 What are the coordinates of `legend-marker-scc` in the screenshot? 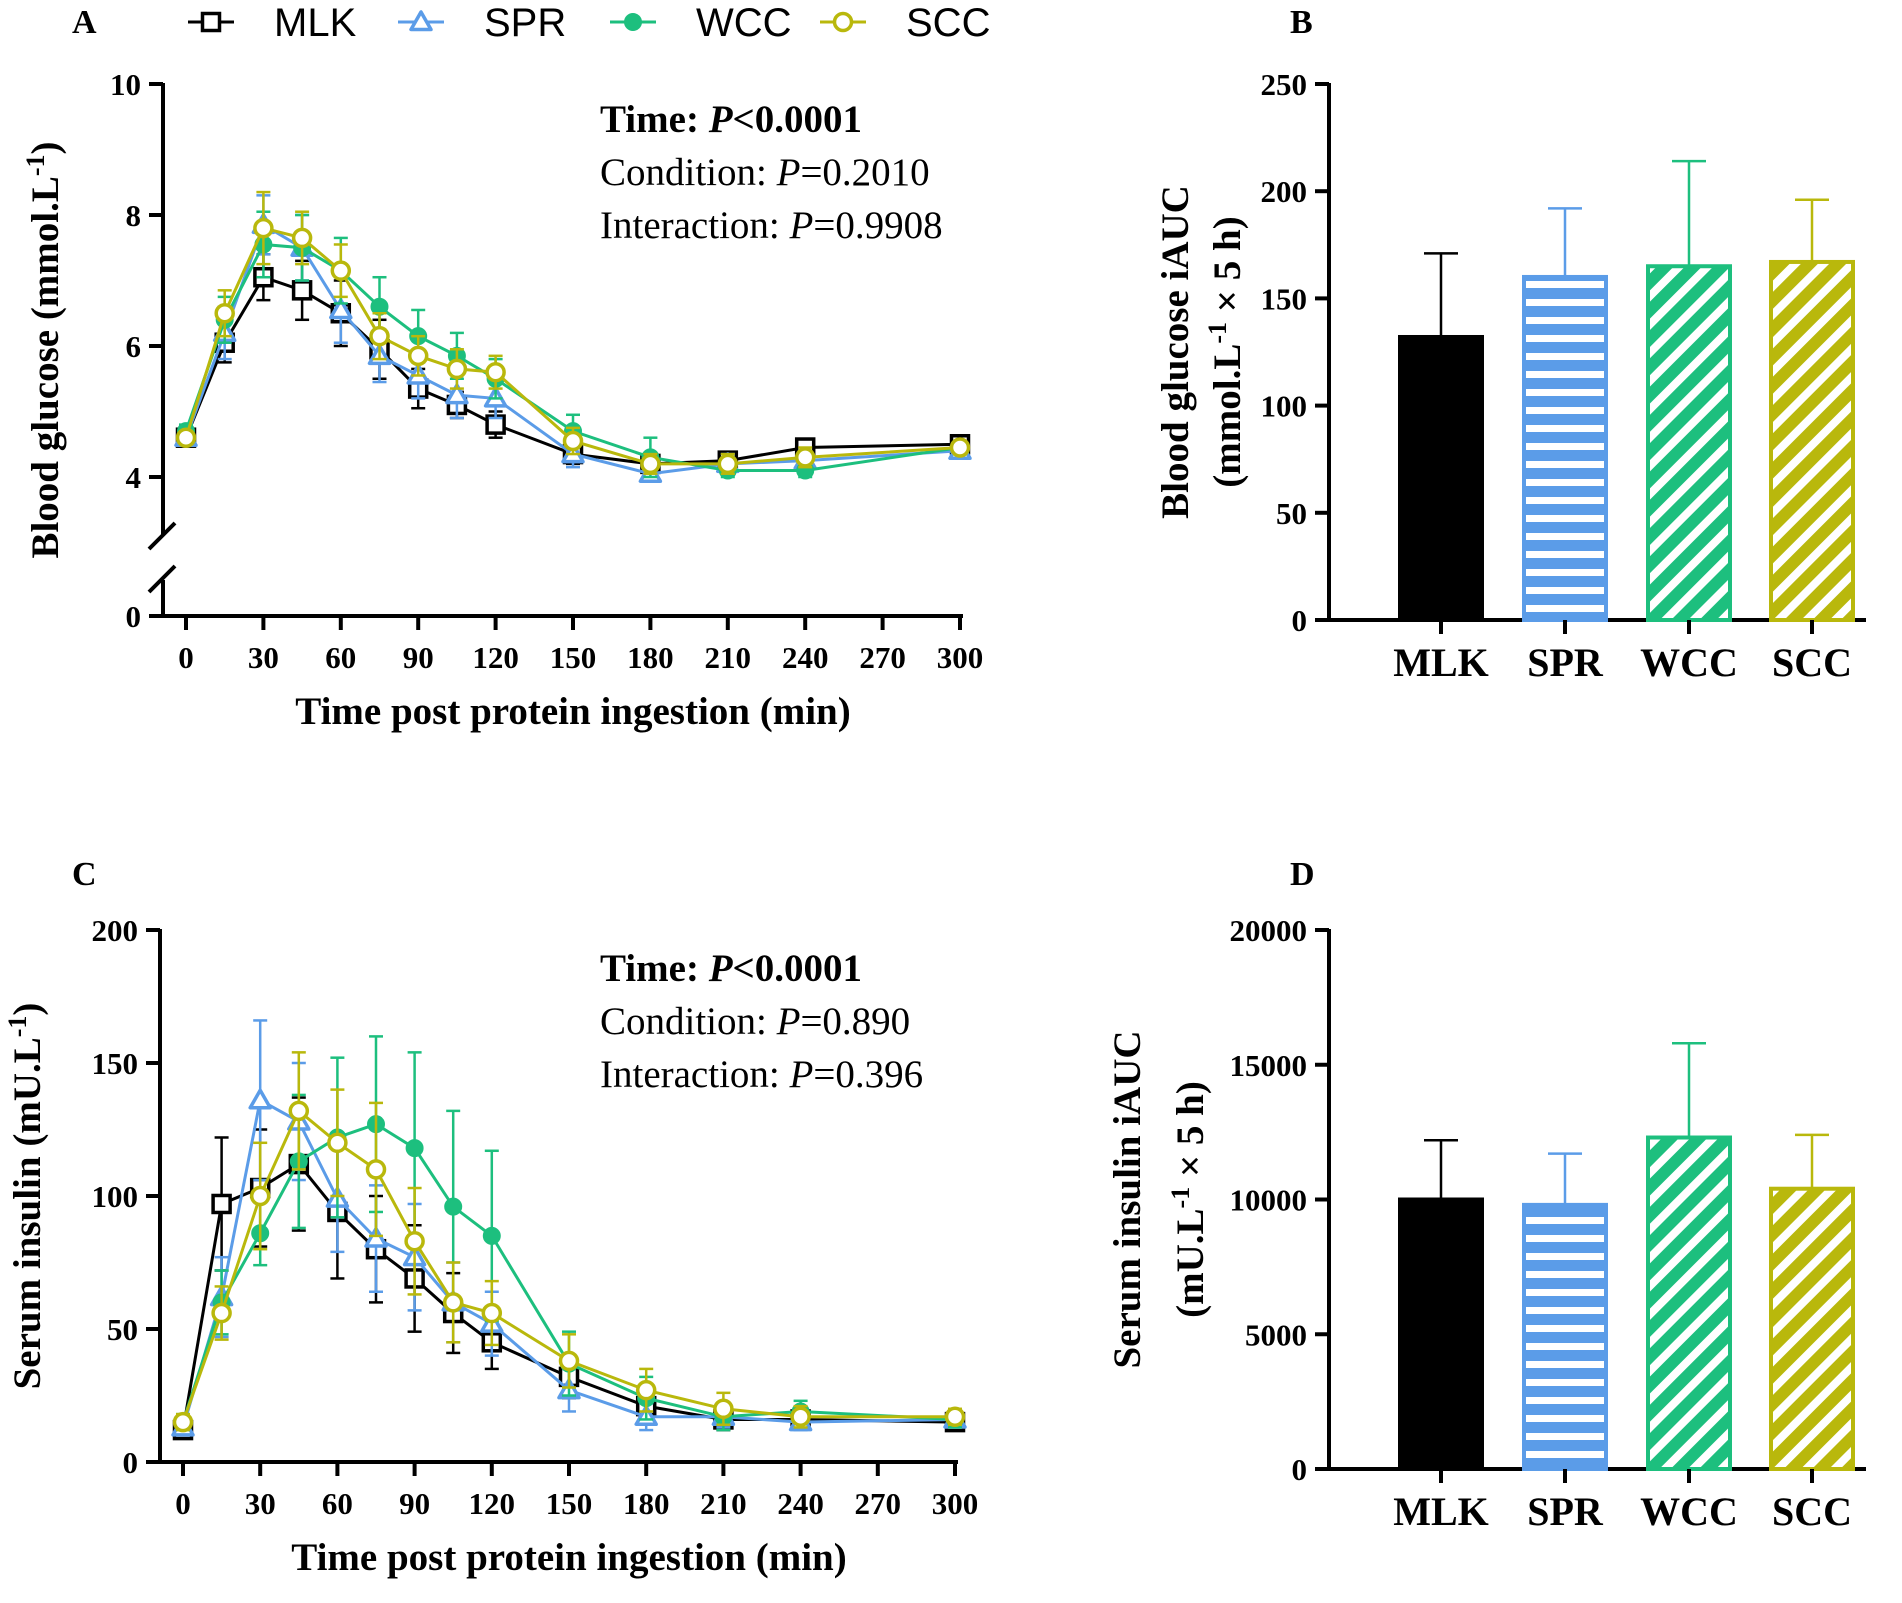 It's located at (843, 22).